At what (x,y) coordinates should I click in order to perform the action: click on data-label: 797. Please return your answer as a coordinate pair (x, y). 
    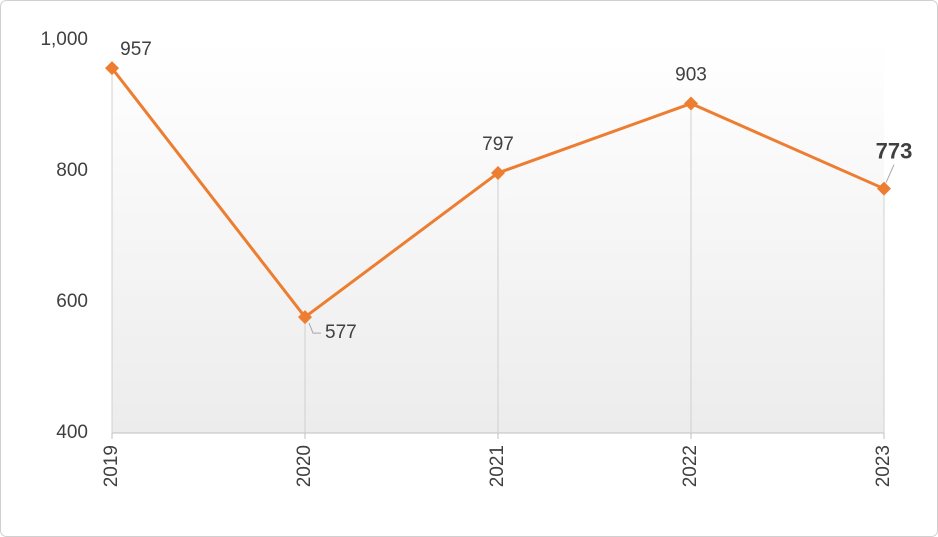
    Looking at the image, I should click on (498, 144).